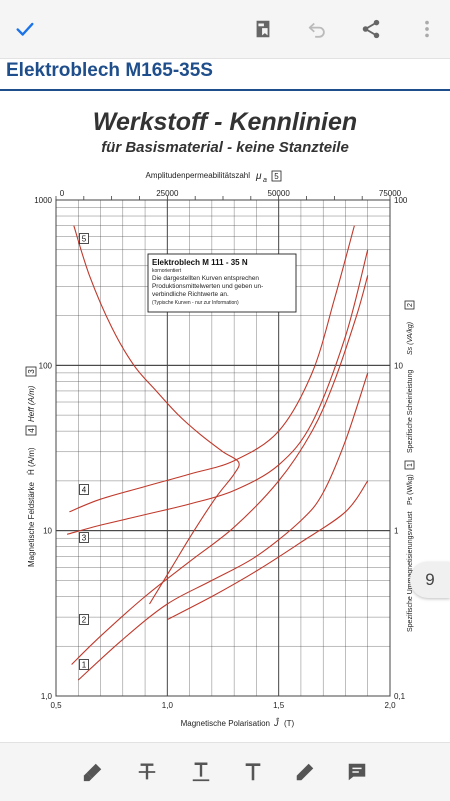  What do you see at coordinates (371, 29) in the screenshot?
I see `share-icon` at bounding box center [371, 29].